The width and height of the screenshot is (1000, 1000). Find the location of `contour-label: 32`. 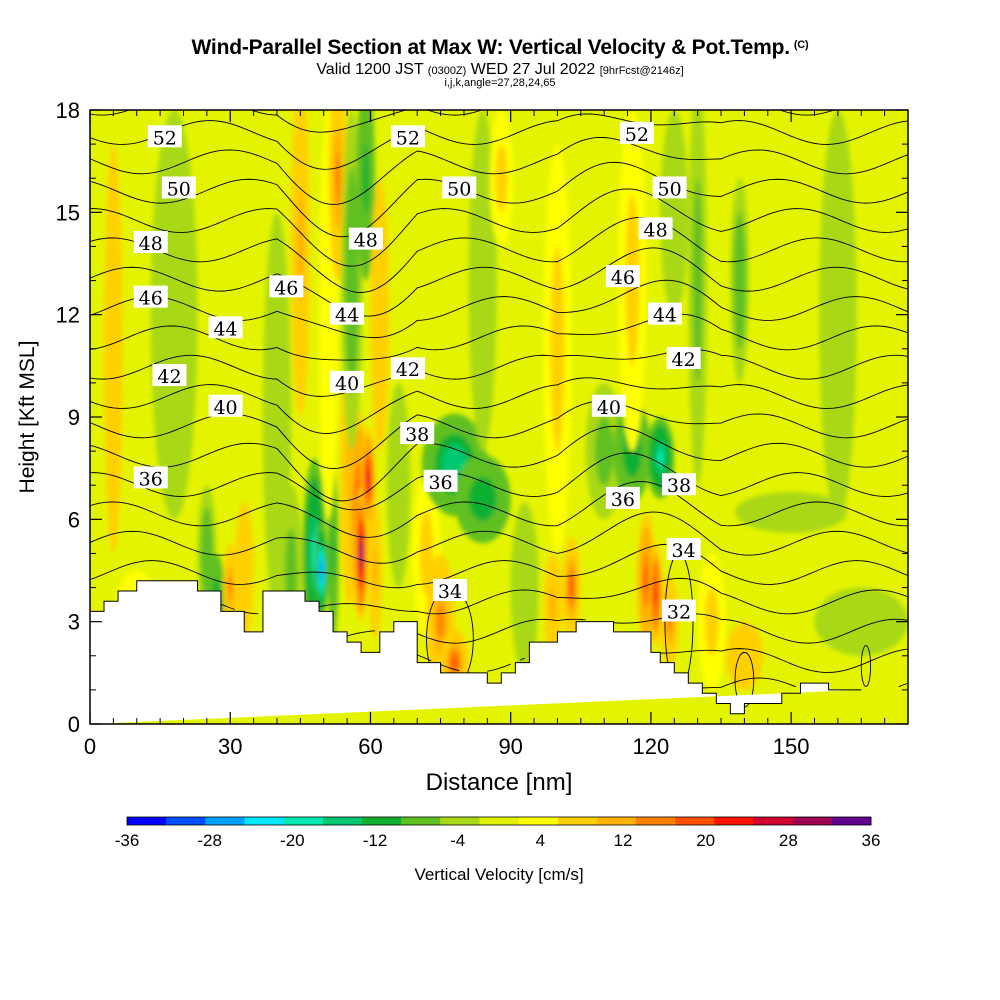

contour-label: 32 is located at coordinates (678, 611).